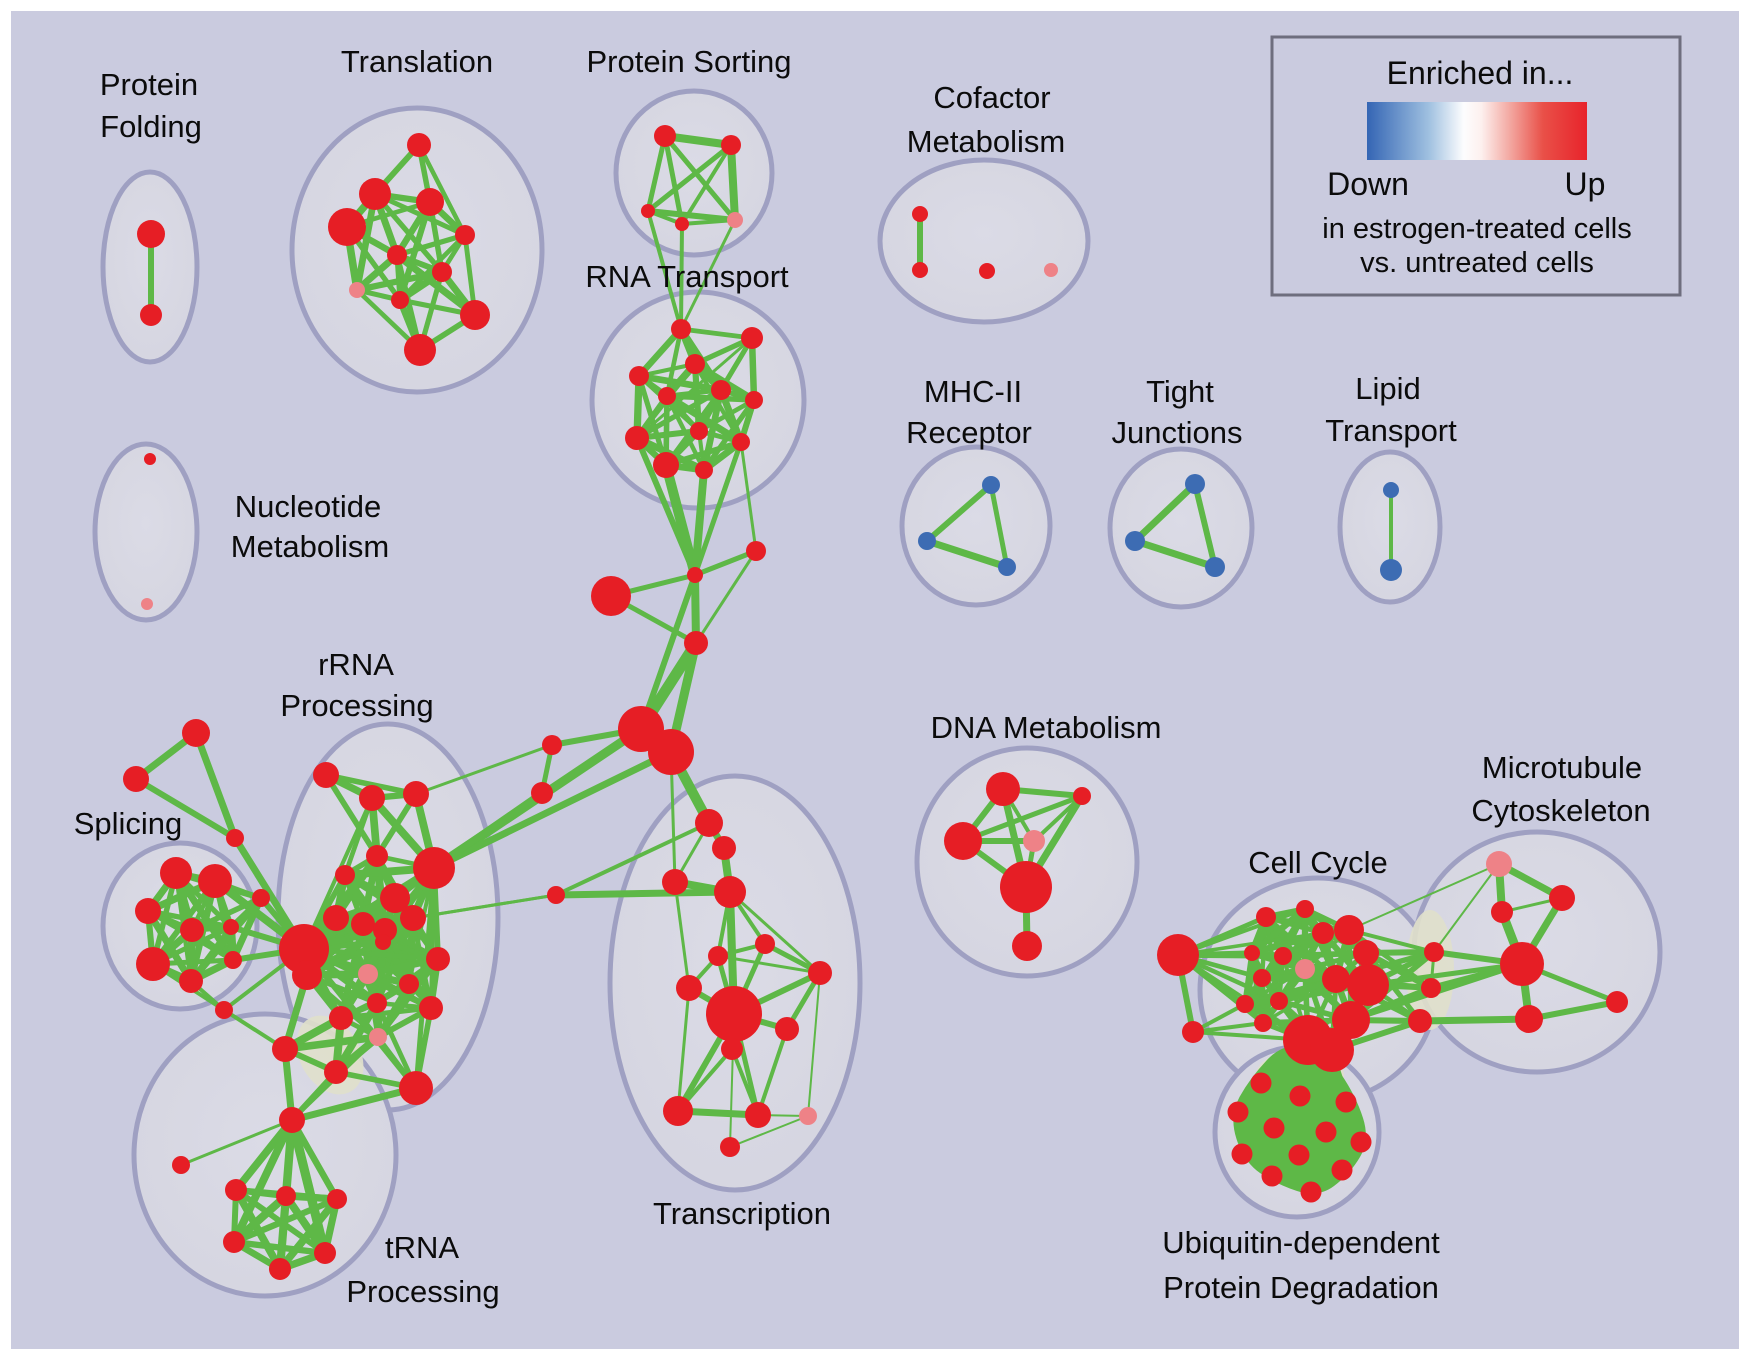 The width and height of the screenshot is (1750, 1360). I want to click on svg-text: DNA Metabolism, so click(1046, 727).